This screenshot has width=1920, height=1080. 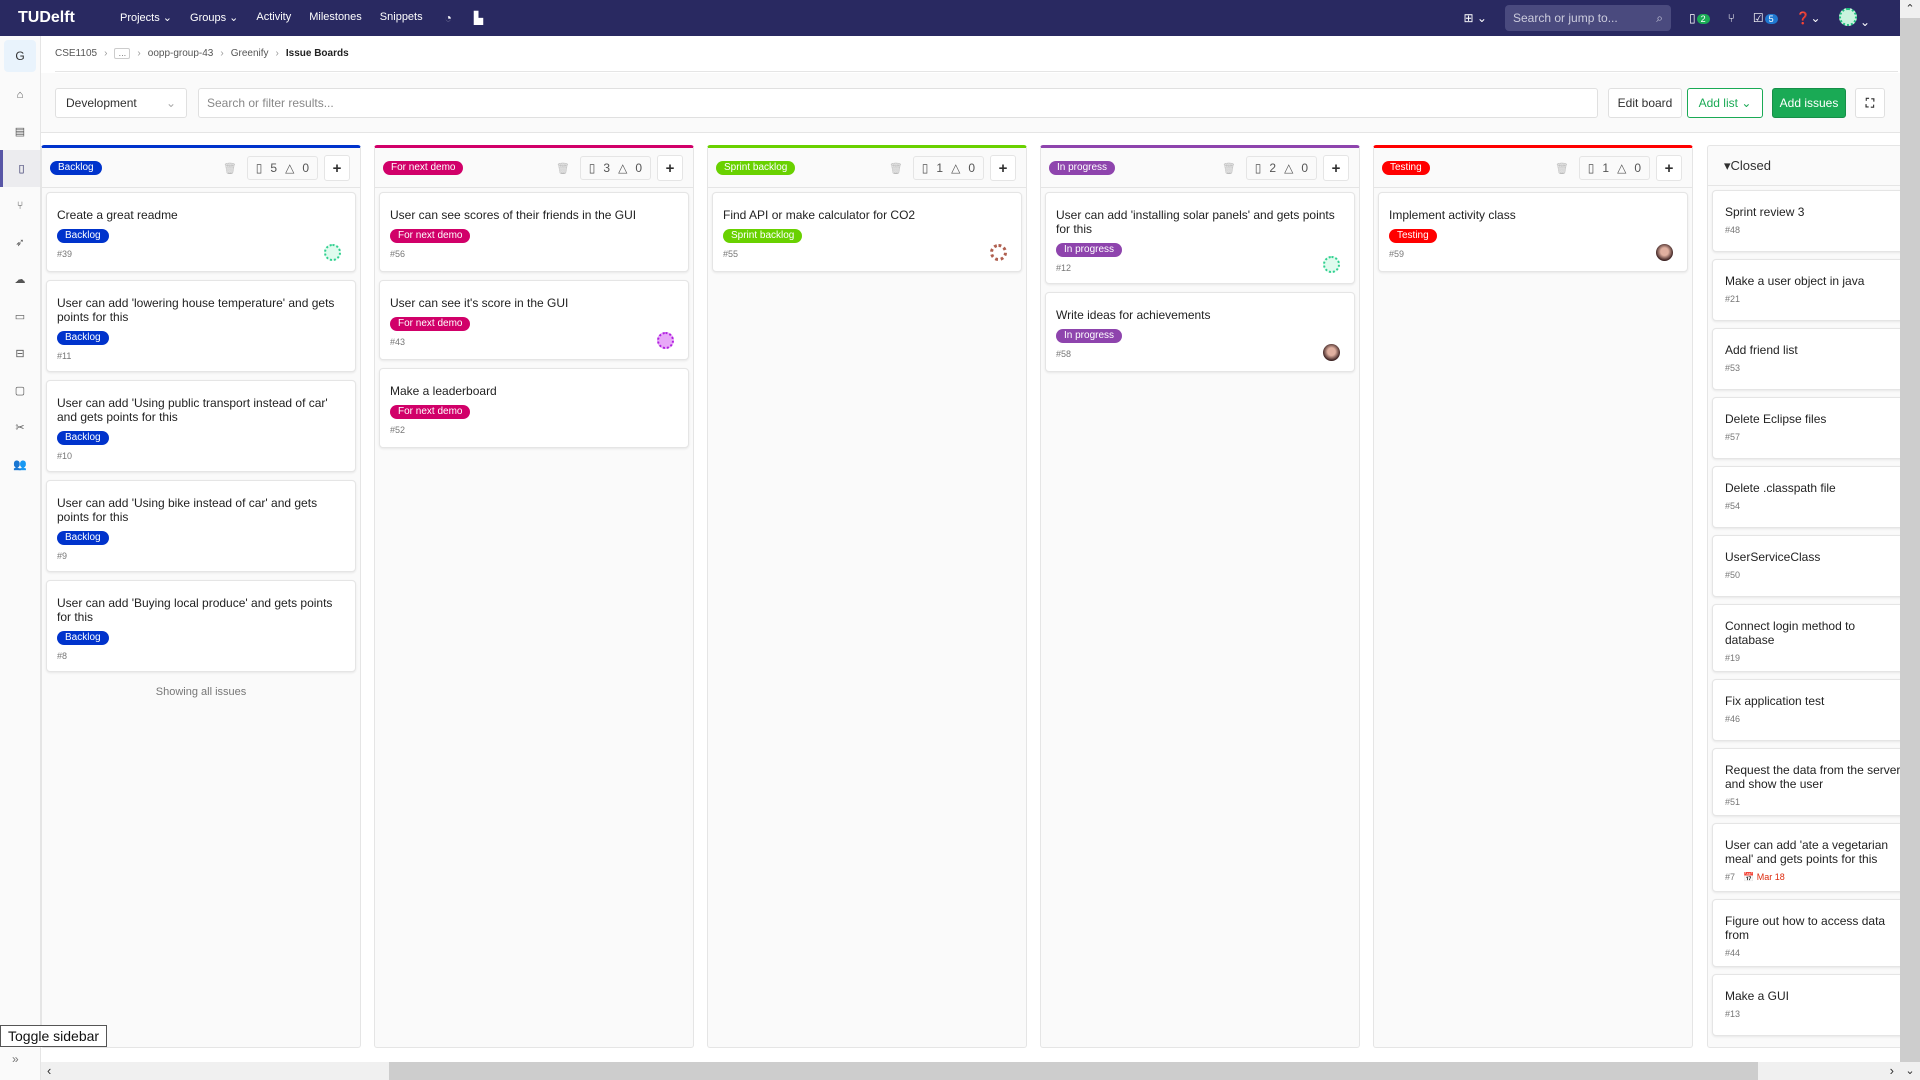 I want to click on issue-title: Write ideas for achievements, so click(x=1133, y=315).